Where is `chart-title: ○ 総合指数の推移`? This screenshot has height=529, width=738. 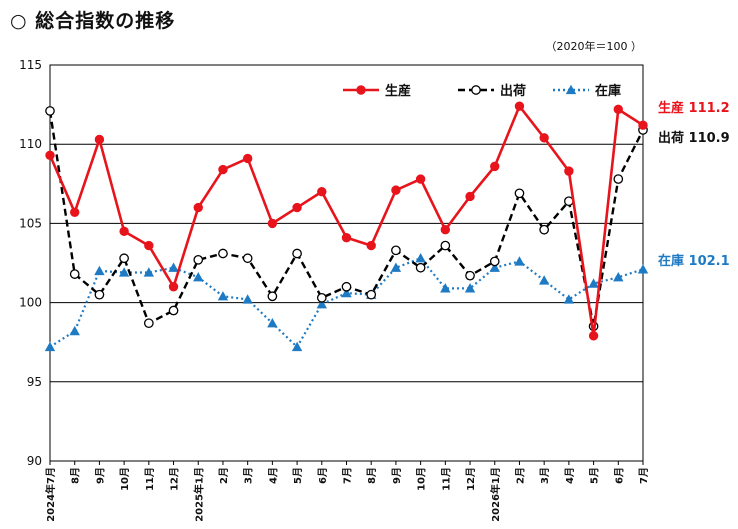
chart-title: ○ 総合指数の推移 is located at coordinates (93, 21).